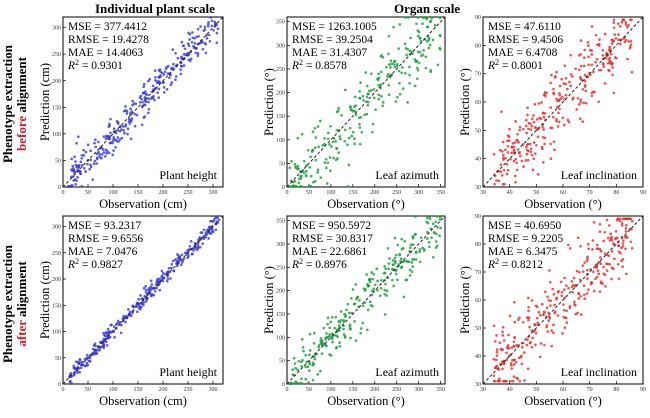 Image resolution: width=650 pixels, height=418 pixels. I want to click on x-tick-label: 150, so click(352, 390).